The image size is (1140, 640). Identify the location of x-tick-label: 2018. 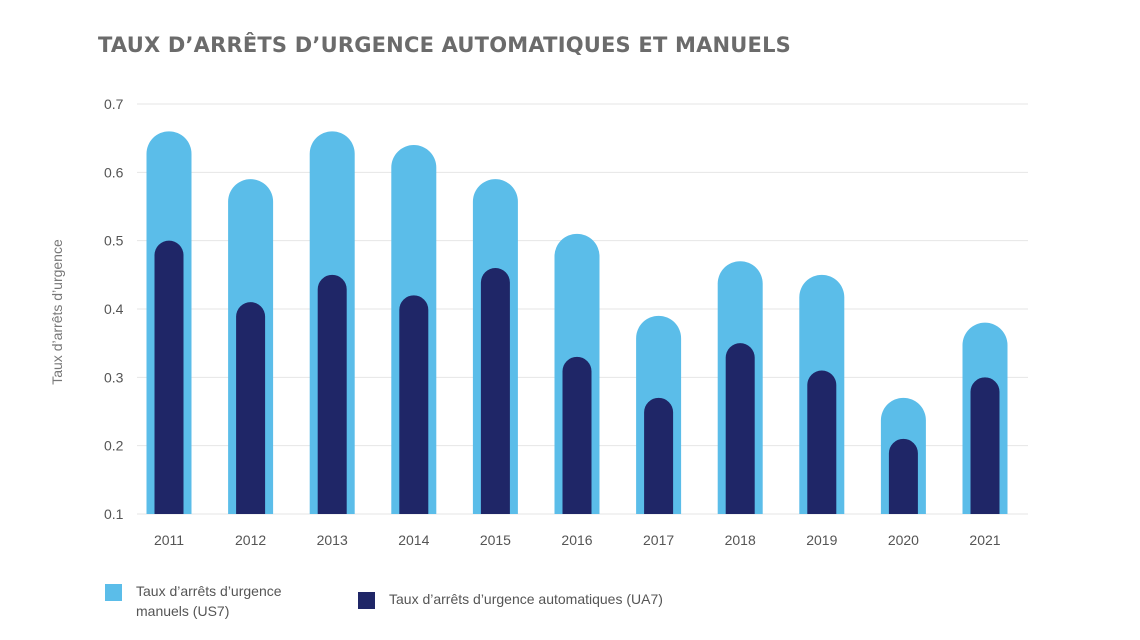
(740, 540).